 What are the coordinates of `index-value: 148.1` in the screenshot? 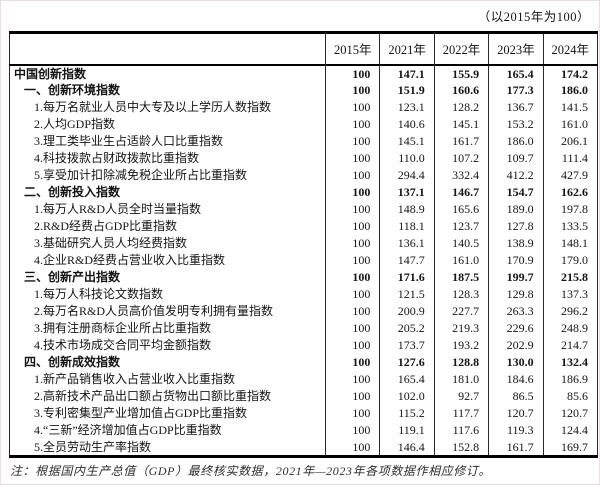 It's located at (570, 243).